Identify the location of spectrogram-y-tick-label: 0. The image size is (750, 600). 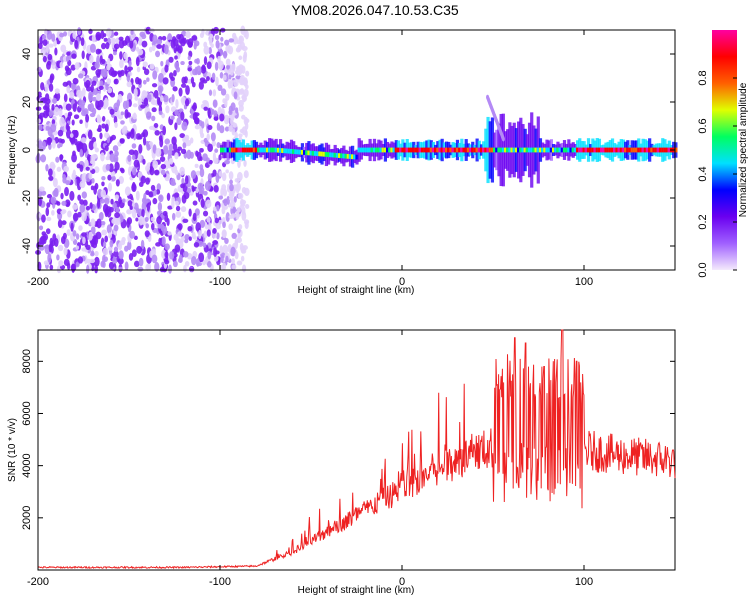
(27, 150).